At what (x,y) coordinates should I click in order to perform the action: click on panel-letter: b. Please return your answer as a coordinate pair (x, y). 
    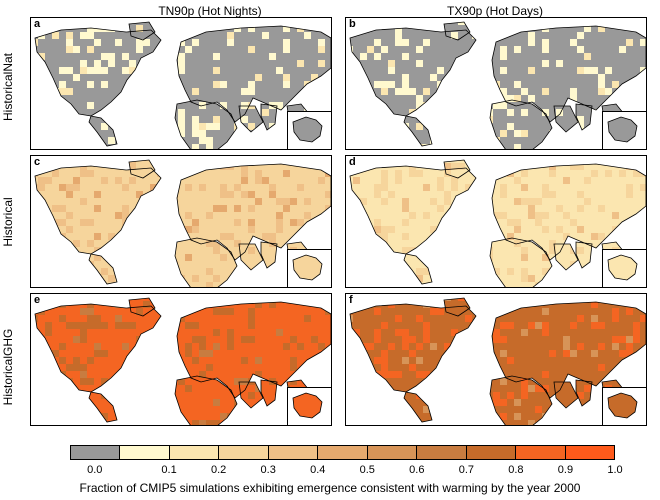
    Looking at the image, I should click on (352, 24).